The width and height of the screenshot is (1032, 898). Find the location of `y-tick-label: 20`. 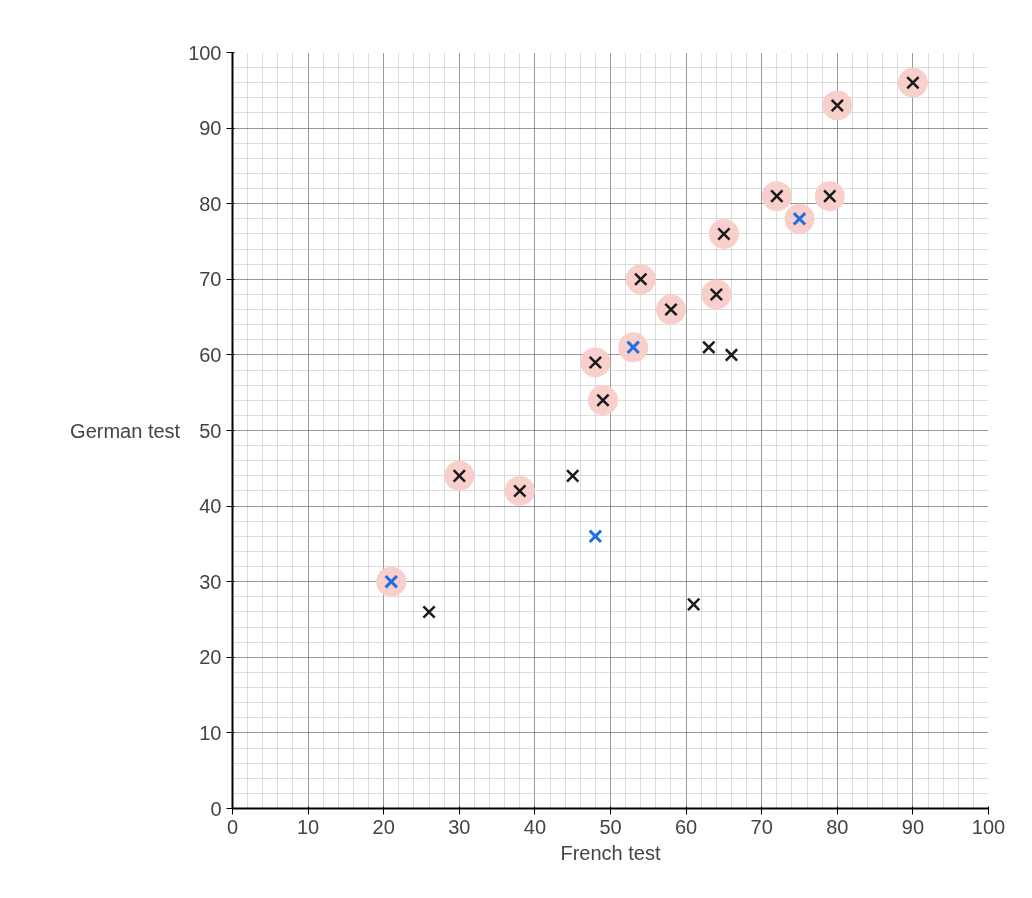

y-tick-label: 20 is located at coordinates (210, 657).